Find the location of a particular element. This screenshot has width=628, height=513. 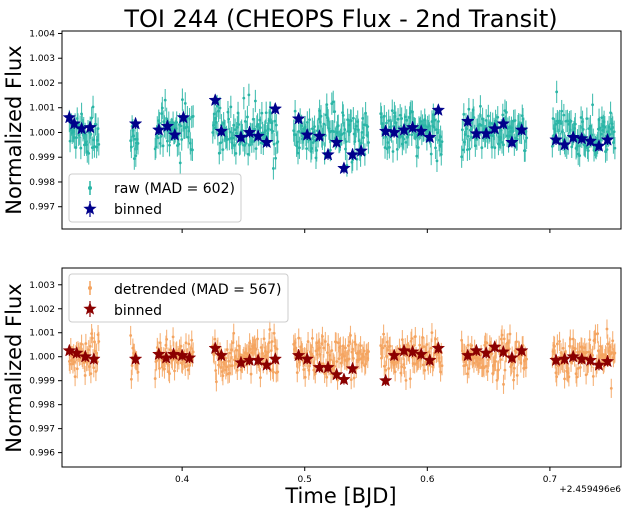

x-tick-label: 0.7 is located at coordinates (550, 480).